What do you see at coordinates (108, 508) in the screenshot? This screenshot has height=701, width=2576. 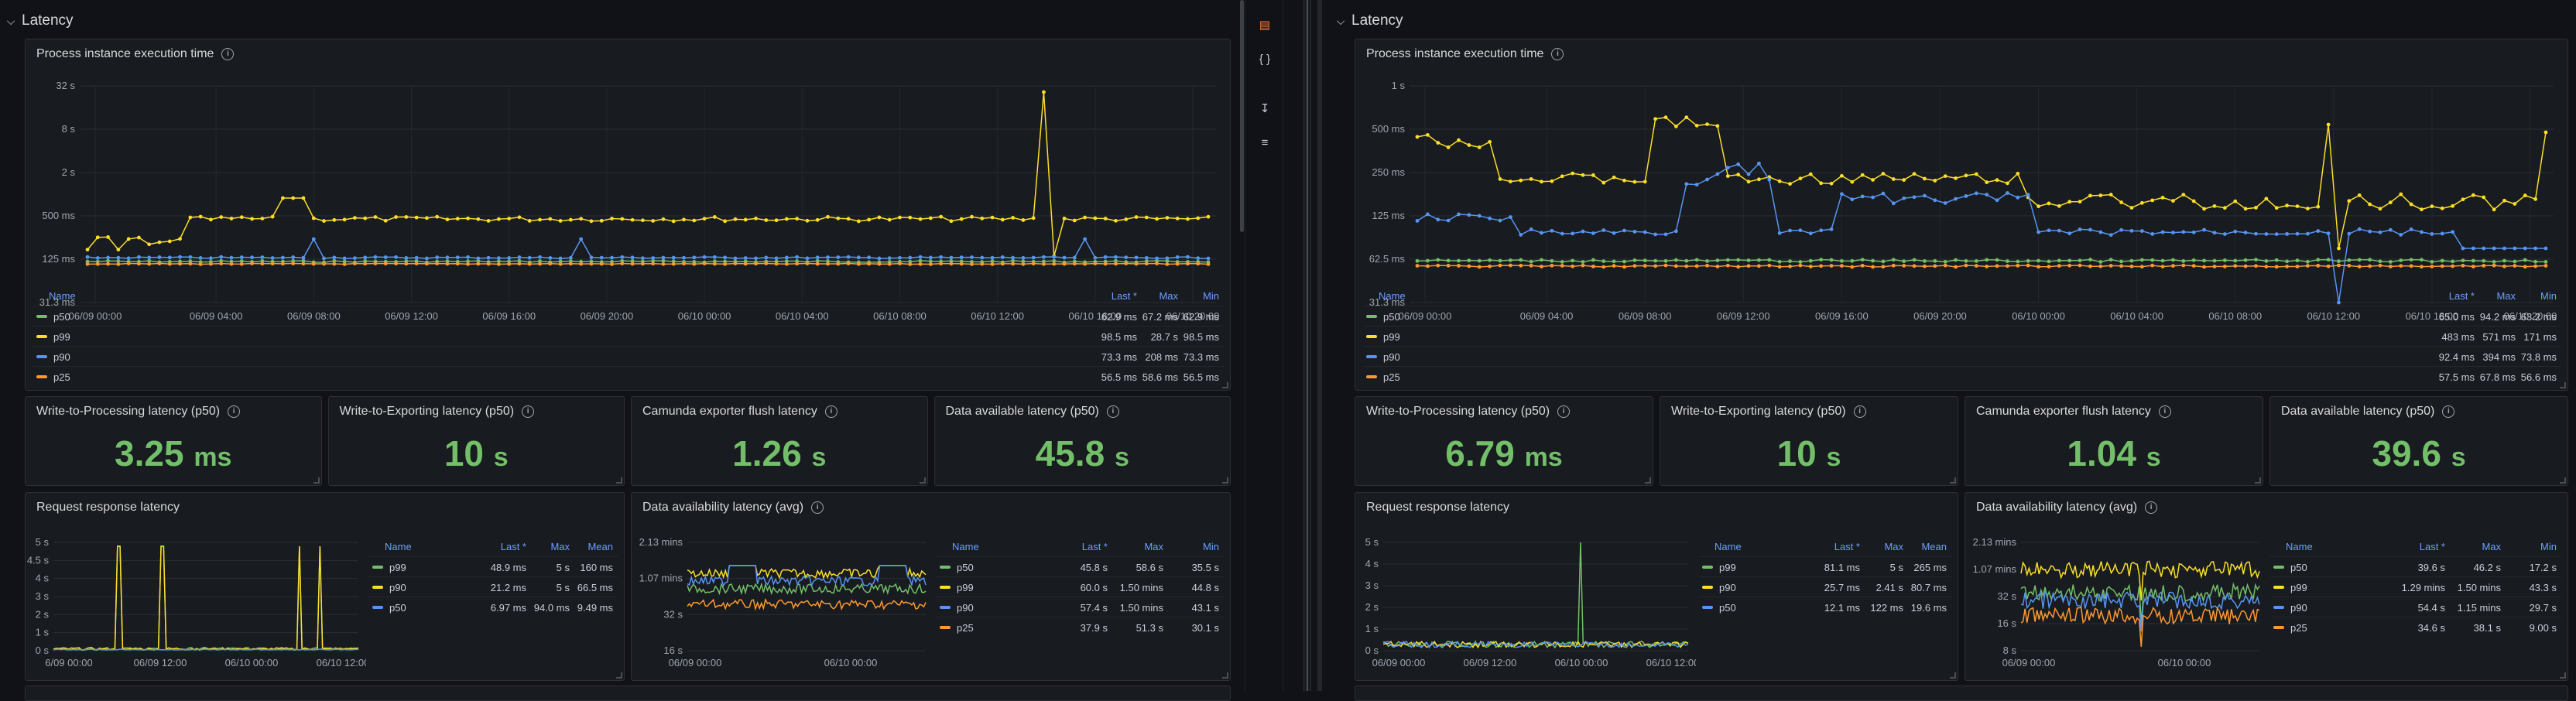 I see `panel-title: Request response latency` at bounding box center [108, 508].